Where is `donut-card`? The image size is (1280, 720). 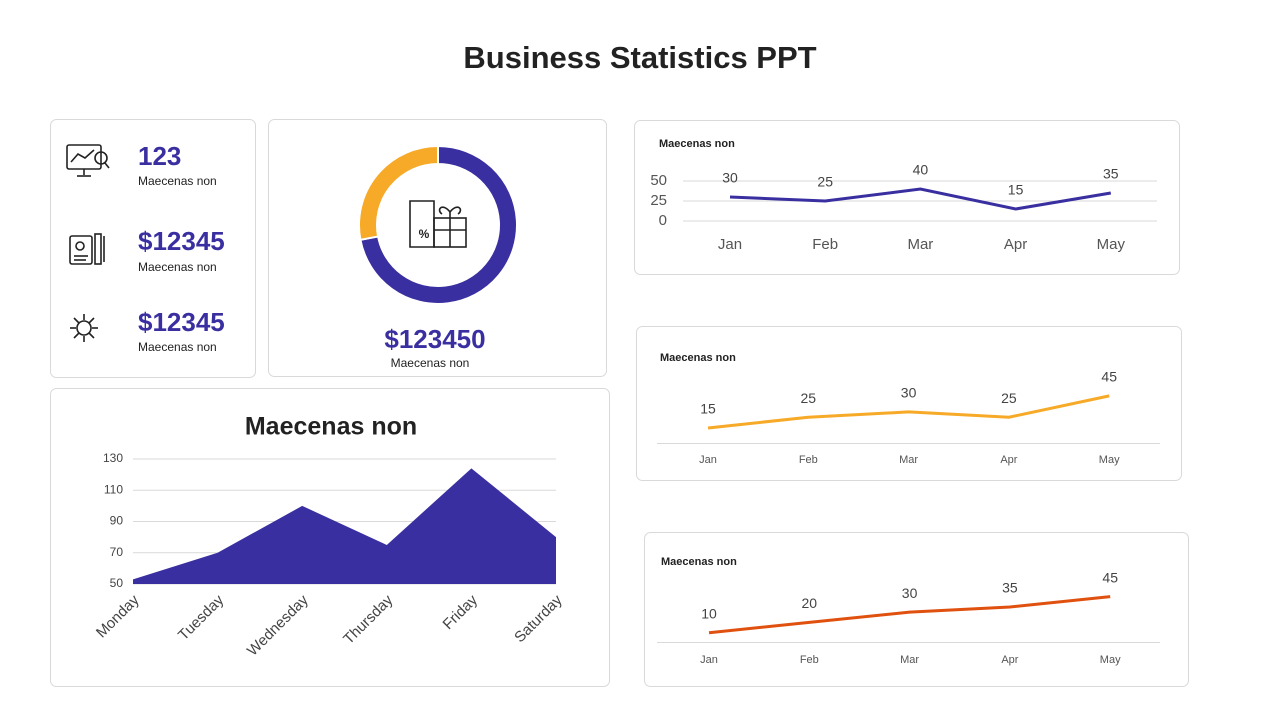
donut-card is located at coordinates (437, 248).